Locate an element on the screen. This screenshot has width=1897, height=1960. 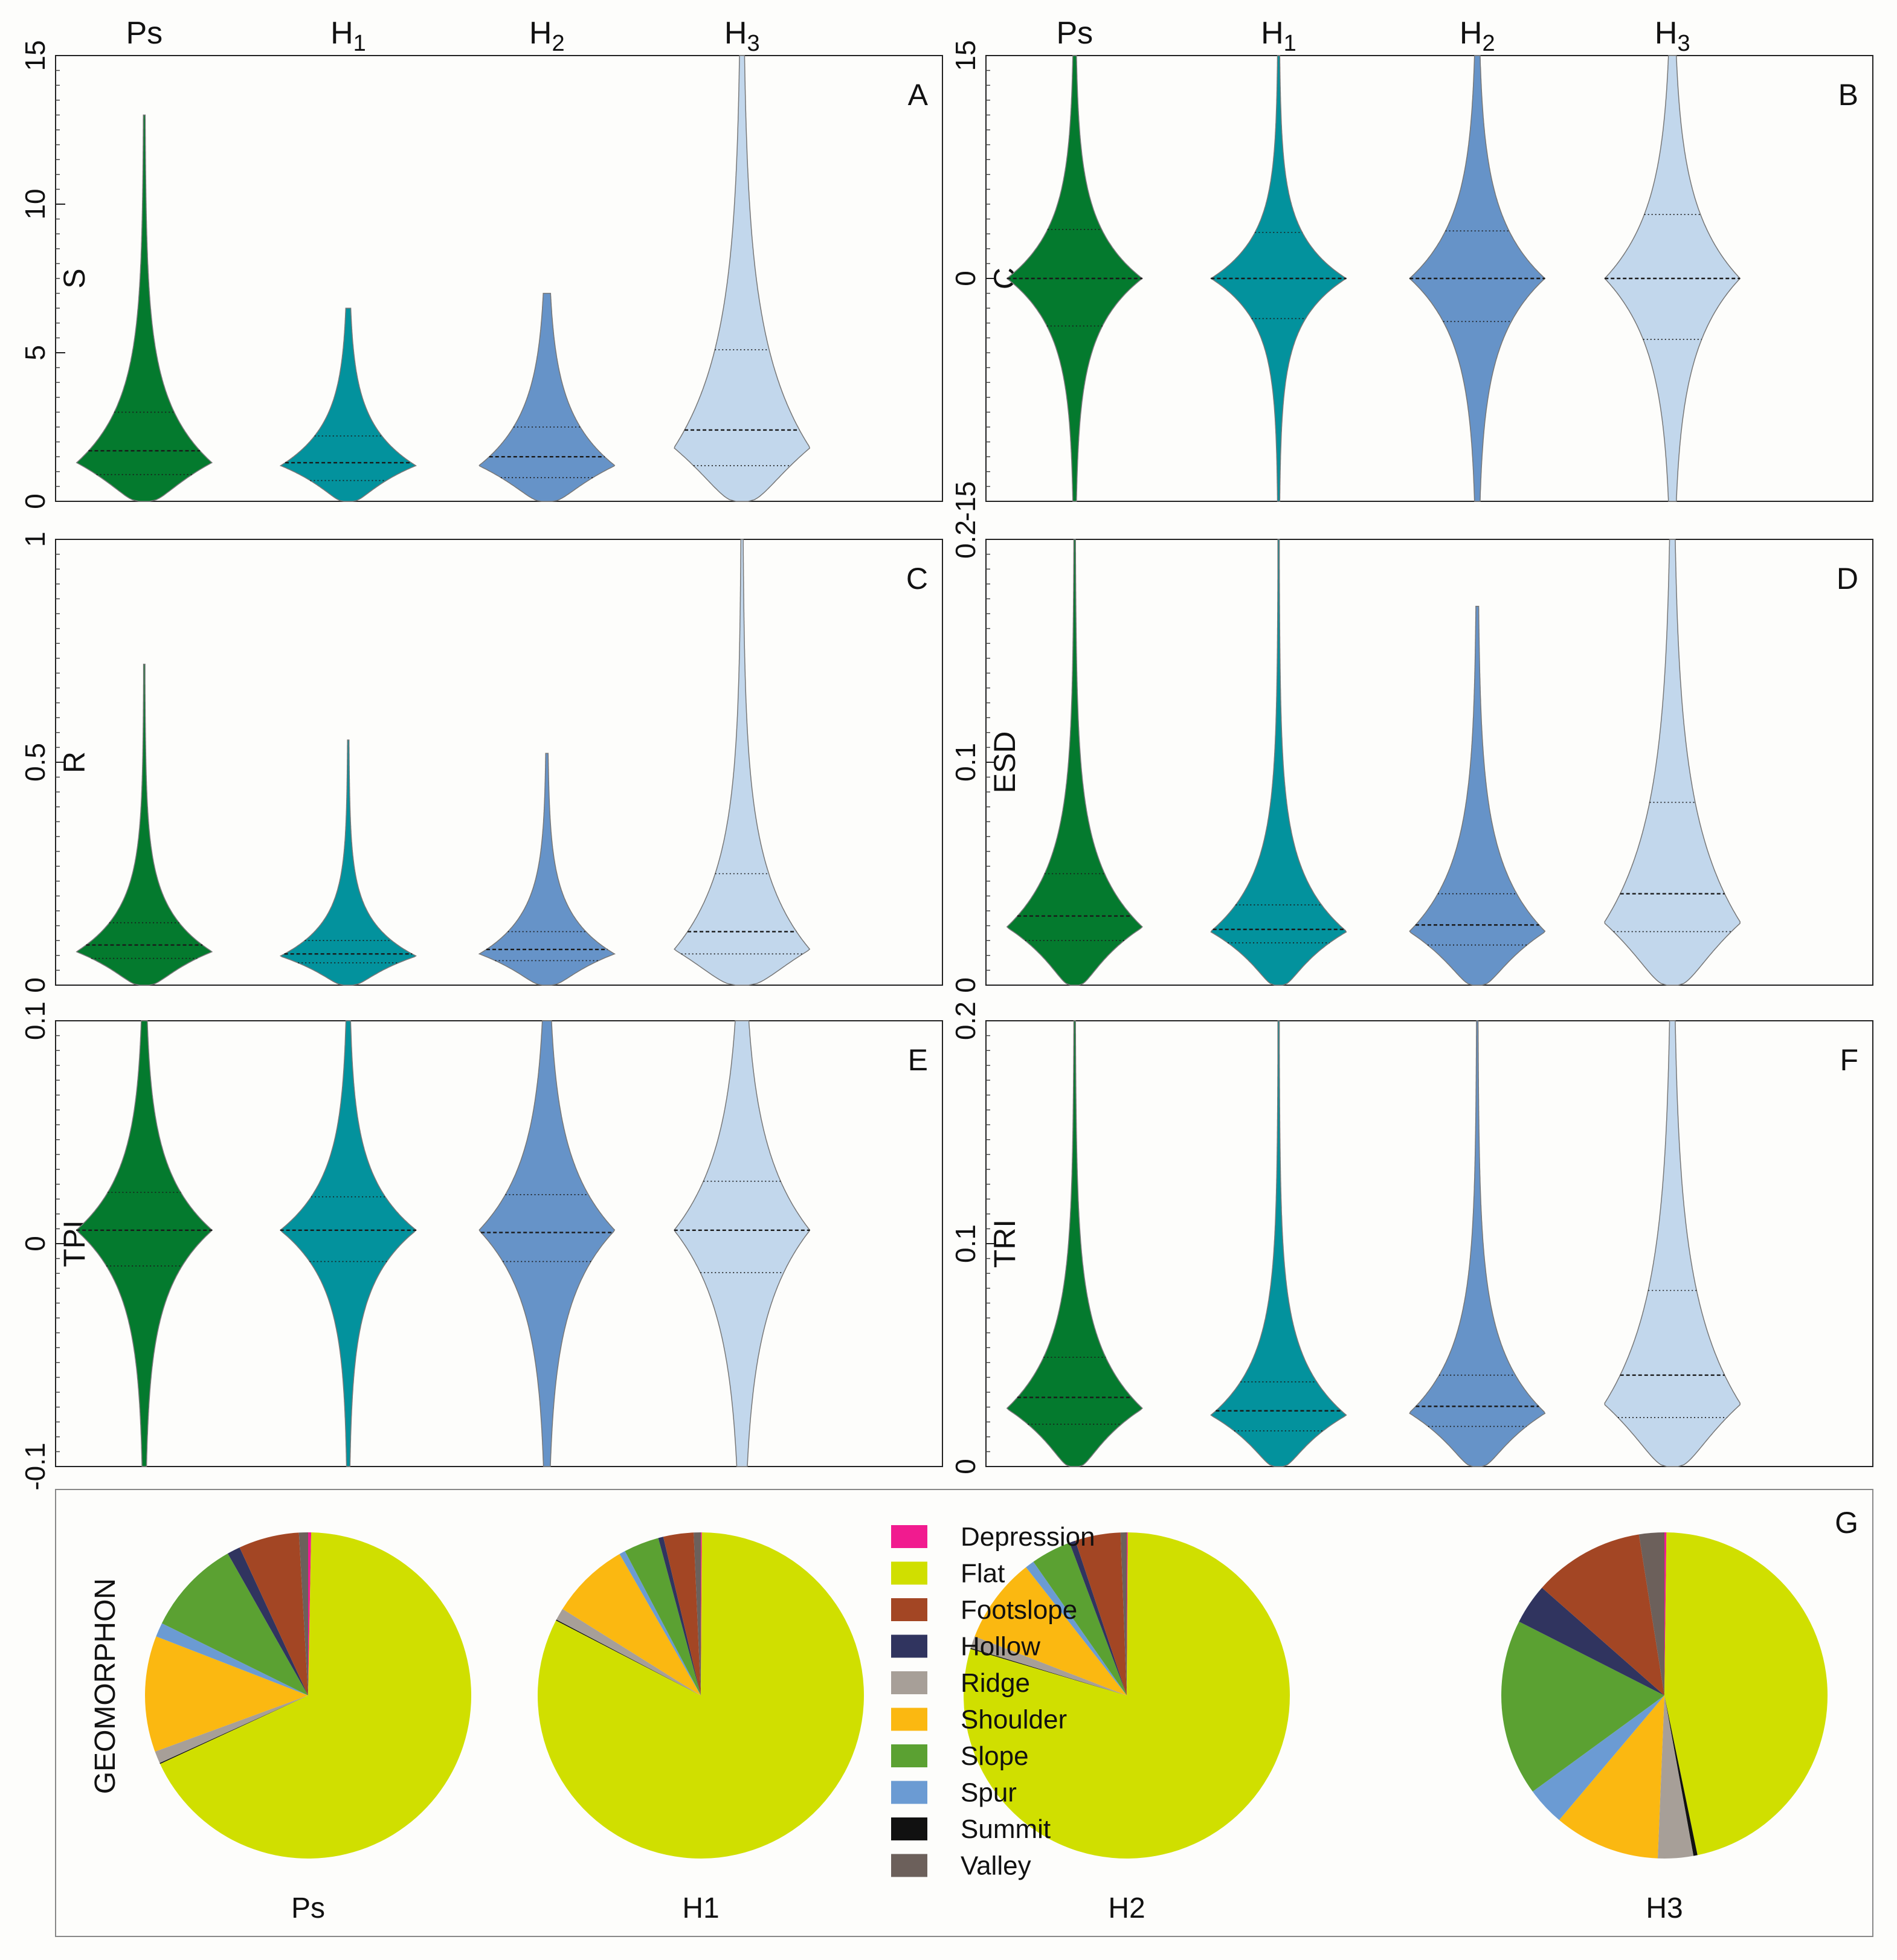
legend-item-flat: Flat is located at coordinates (948, 1574).